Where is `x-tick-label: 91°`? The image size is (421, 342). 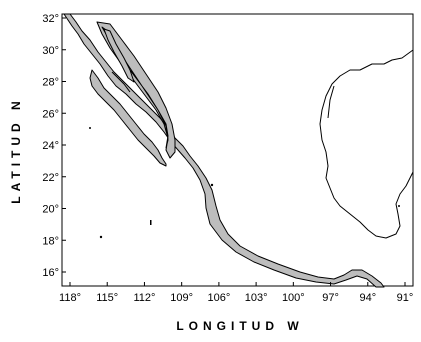 x-tick-label: 91° is located at coordinates (405, 298).